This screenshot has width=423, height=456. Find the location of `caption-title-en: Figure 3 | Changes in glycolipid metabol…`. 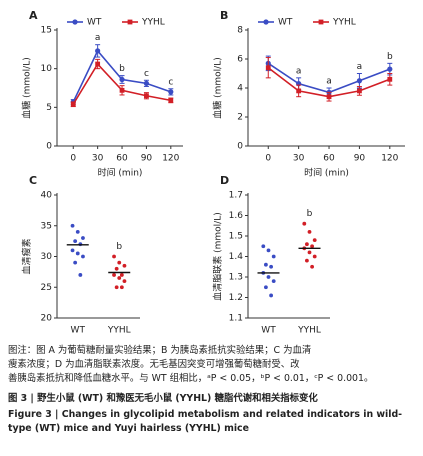

caption-title-en: Figure 3 | Changes in glycolipid metabol… is located at coordinates (213, 422).